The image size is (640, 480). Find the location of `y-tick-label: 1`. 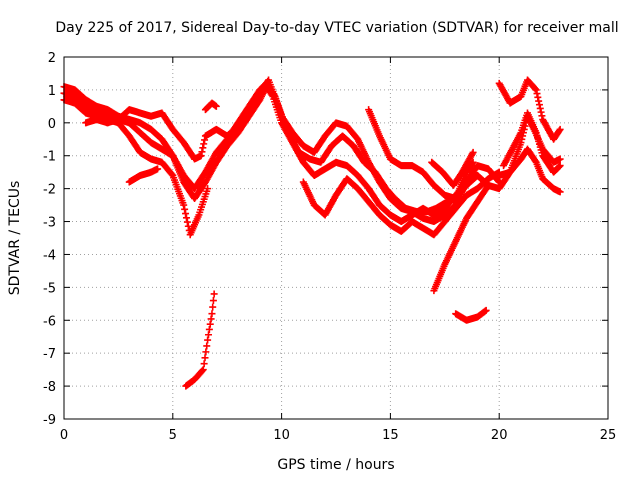

y-tick-label: 1 is located at coordinates (52, 91).